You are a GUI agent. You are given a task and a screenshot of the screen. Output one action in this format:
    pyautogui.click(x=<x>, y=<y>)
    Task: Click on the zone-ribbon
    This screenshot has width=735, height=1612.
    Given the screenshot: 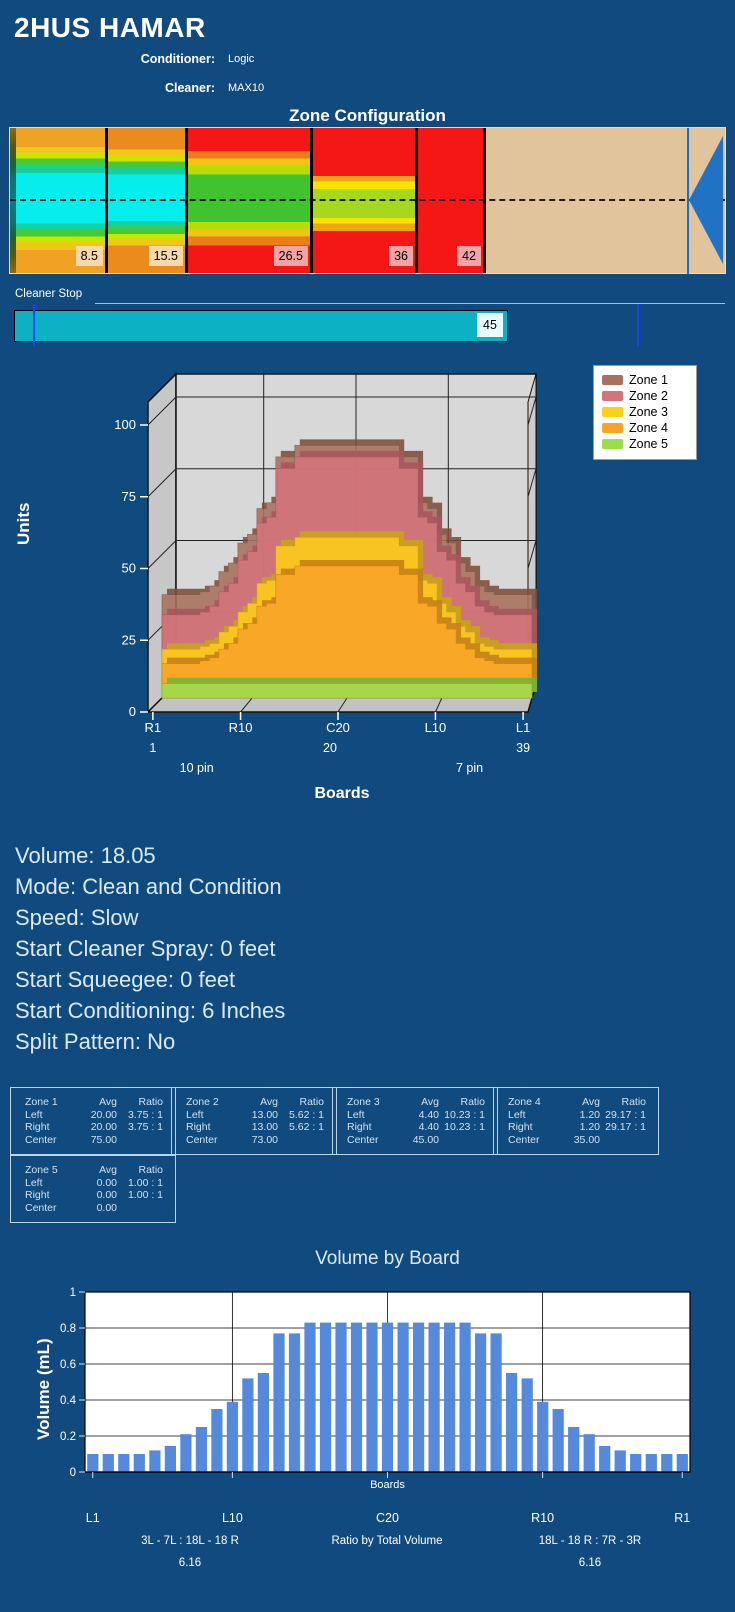 What is the action you would take?
    pyautogui.click(x=349, y=629)
    